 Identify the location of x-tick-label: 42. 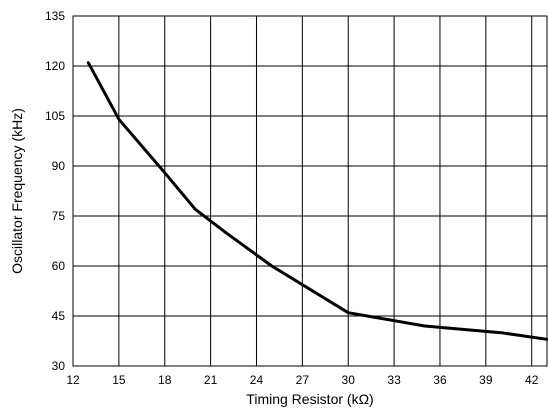
(532, 380).